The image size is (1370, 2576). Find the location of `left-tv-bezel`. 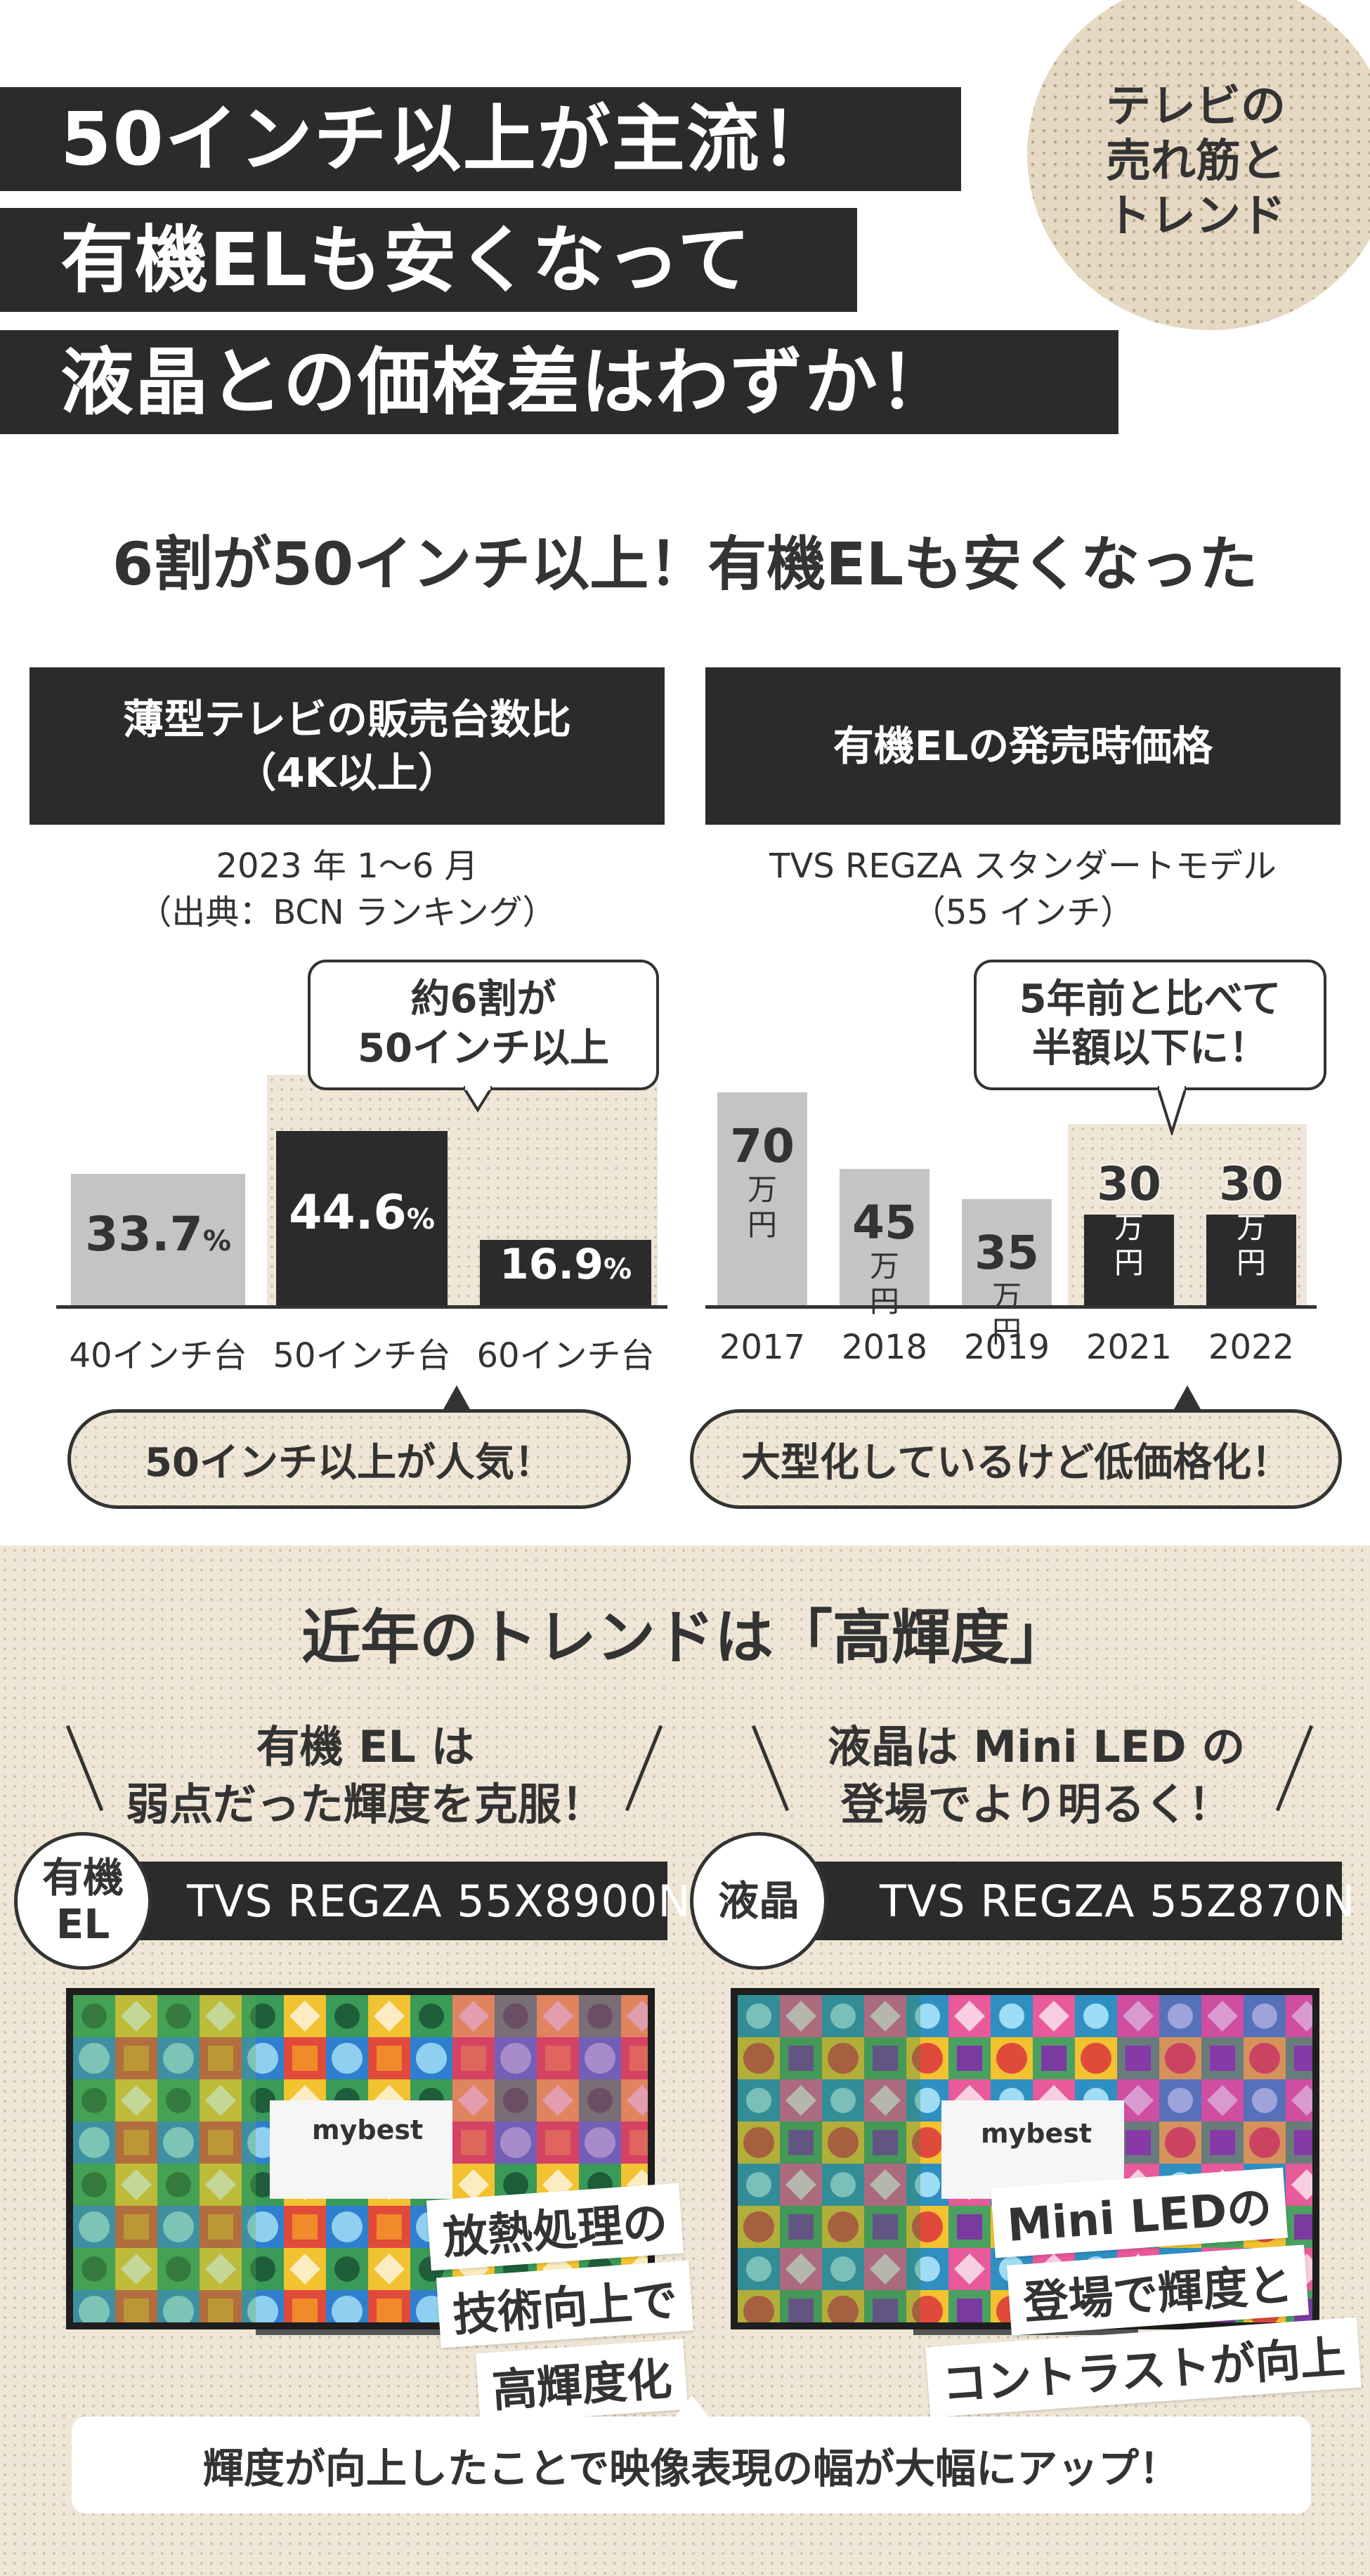

left-tv-bezel is located at coordinates (360, 2159).